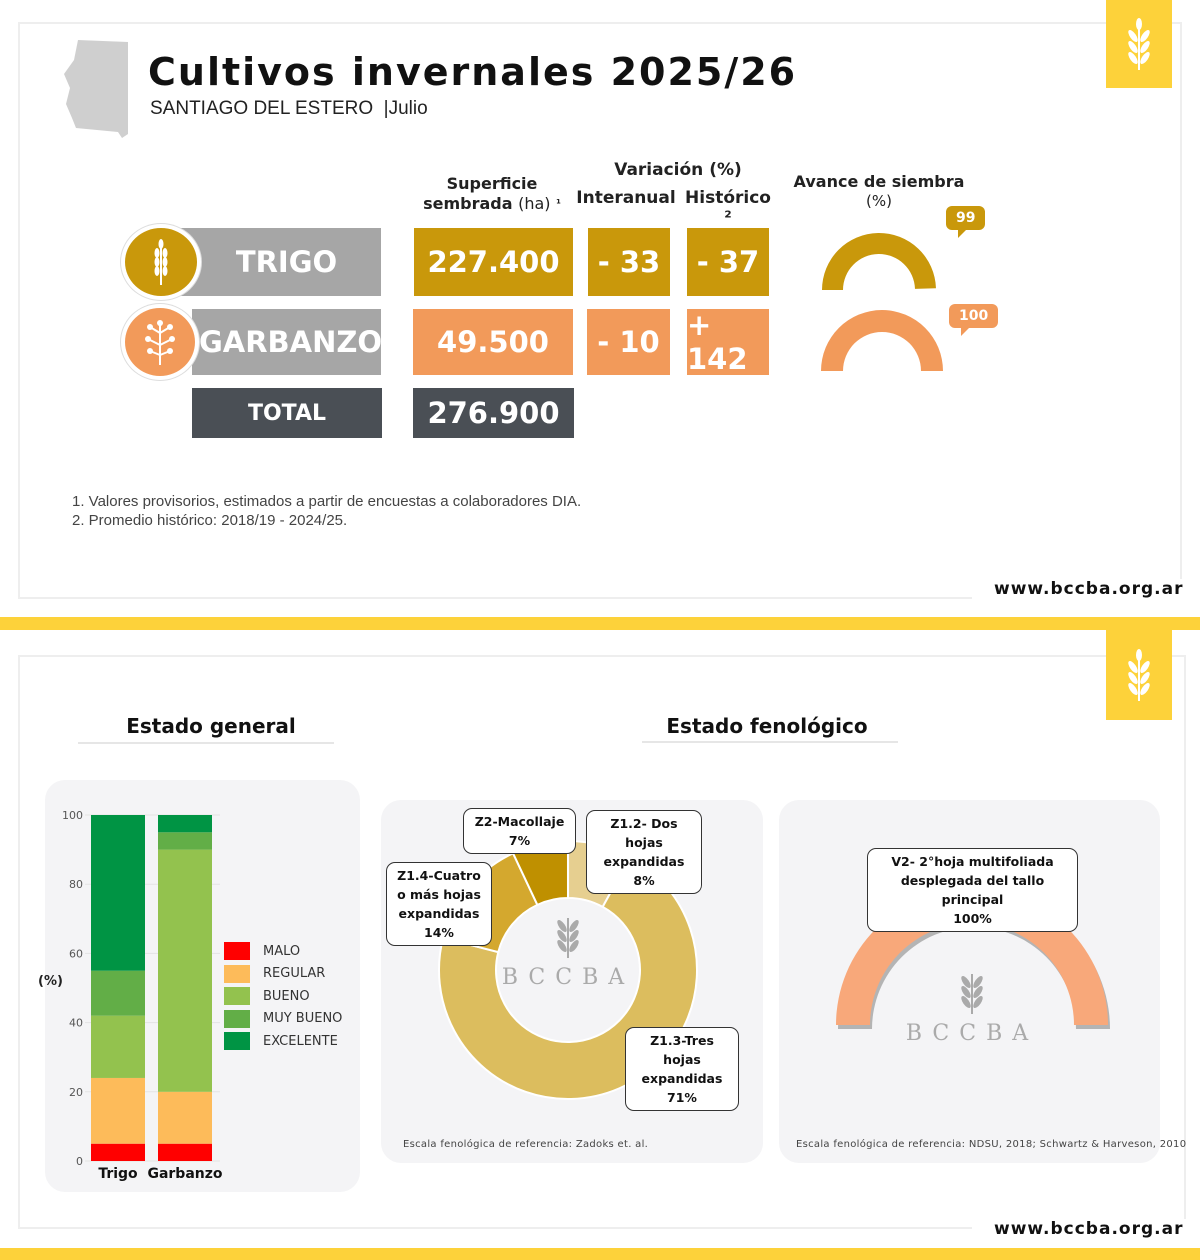 Image resolution: width=1200 pixels, height=1260 pixels. Describe the element at coordinates (439, 894) in the screenshot. I see `slice-name: Z1.4-Cuatro o más hojas expandidas` at that location.